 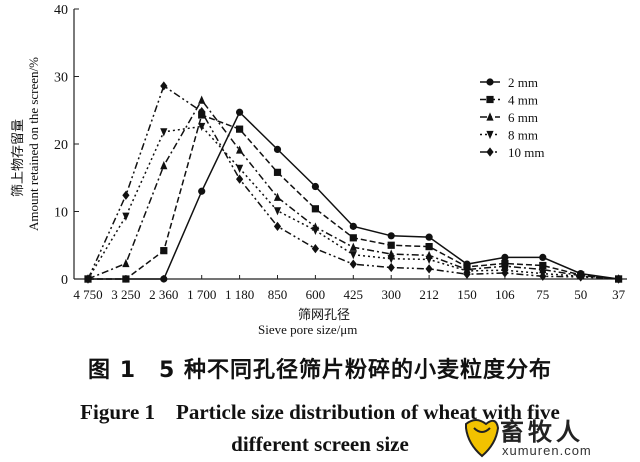 I want to click on x-axis-label-english: Sieve pore size/μm, so click(x=307, y=329).